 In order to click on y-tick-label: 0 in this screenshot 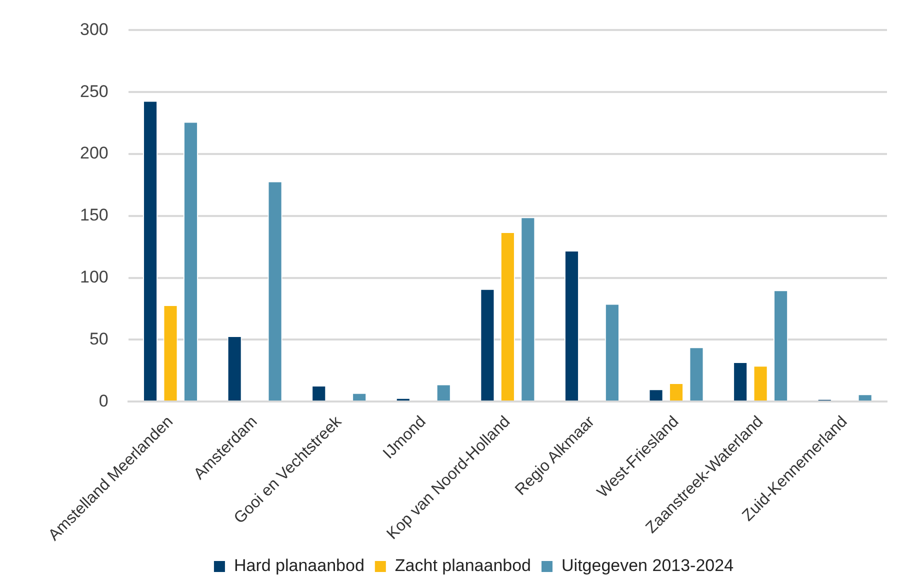, I will do `click(103, 400)`.